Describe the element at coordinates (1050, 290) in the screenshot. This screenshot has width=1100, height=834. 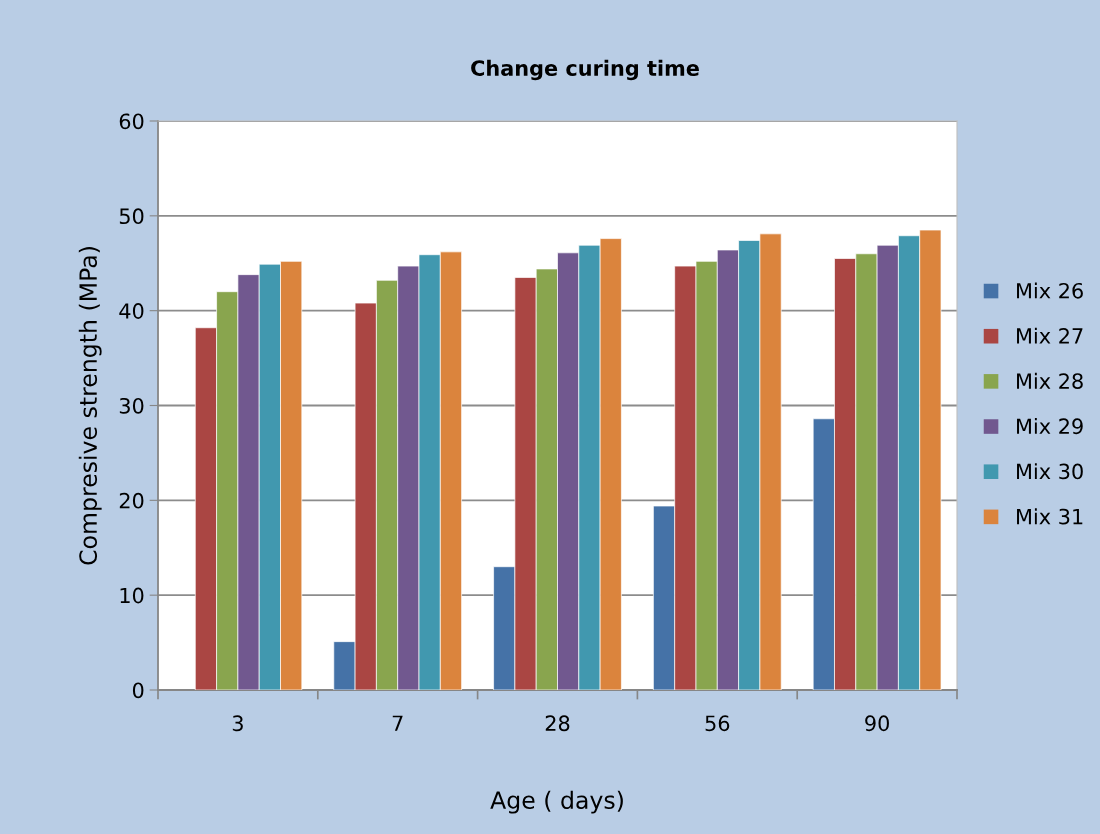
I see `legend-label: Mix 26` at that location.